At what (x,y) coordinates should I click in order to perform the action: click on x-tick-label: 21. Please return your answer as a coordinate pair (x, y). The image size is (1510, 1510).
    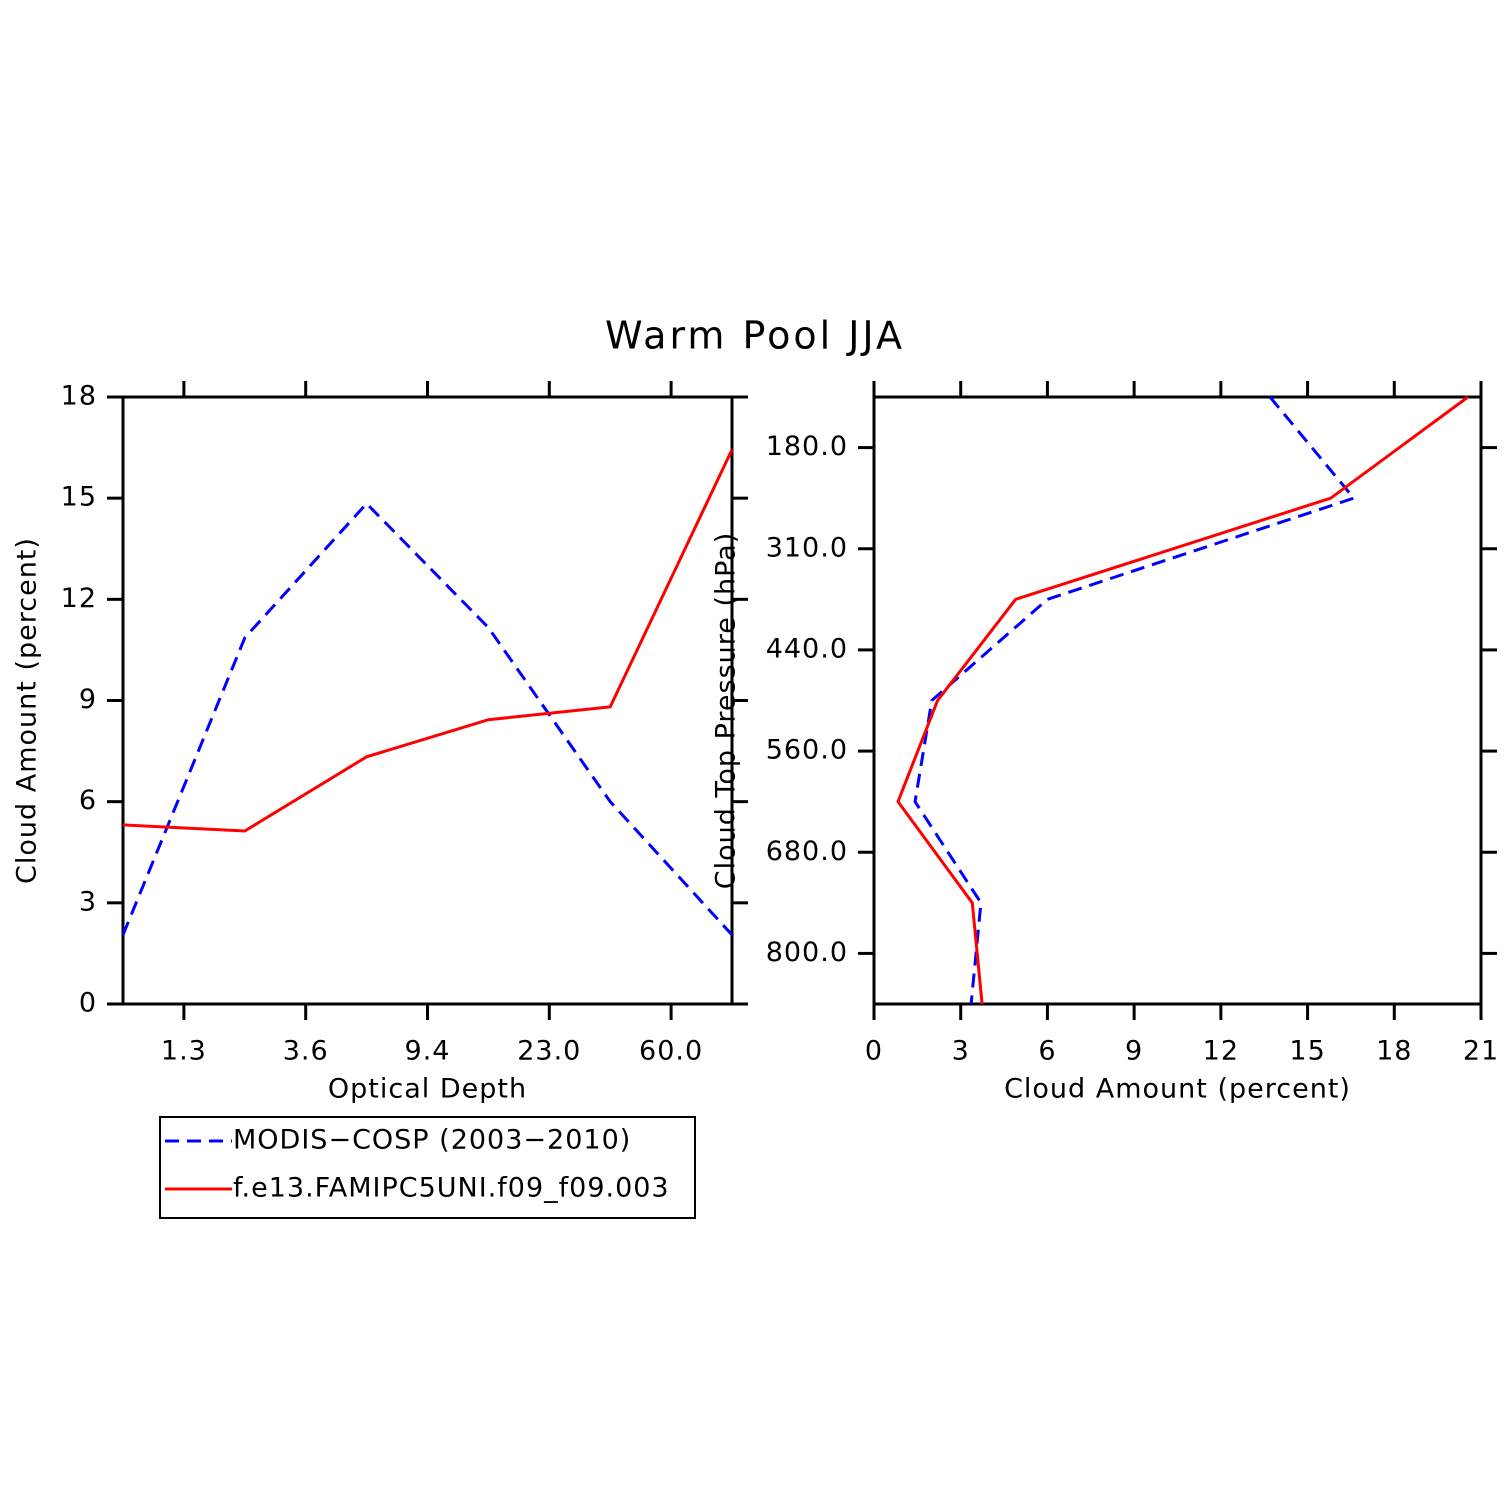
    Looking at the image, I should click on (1481, 1051).